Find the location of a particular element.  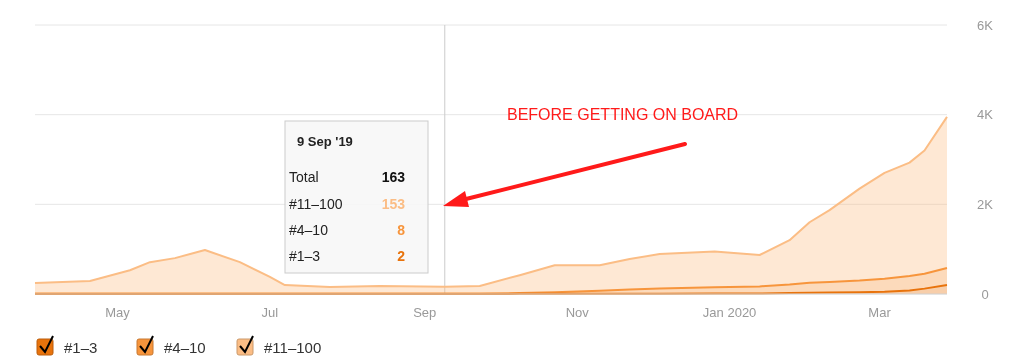

y-tick-label: 2K is located at coordinates (985, 204).